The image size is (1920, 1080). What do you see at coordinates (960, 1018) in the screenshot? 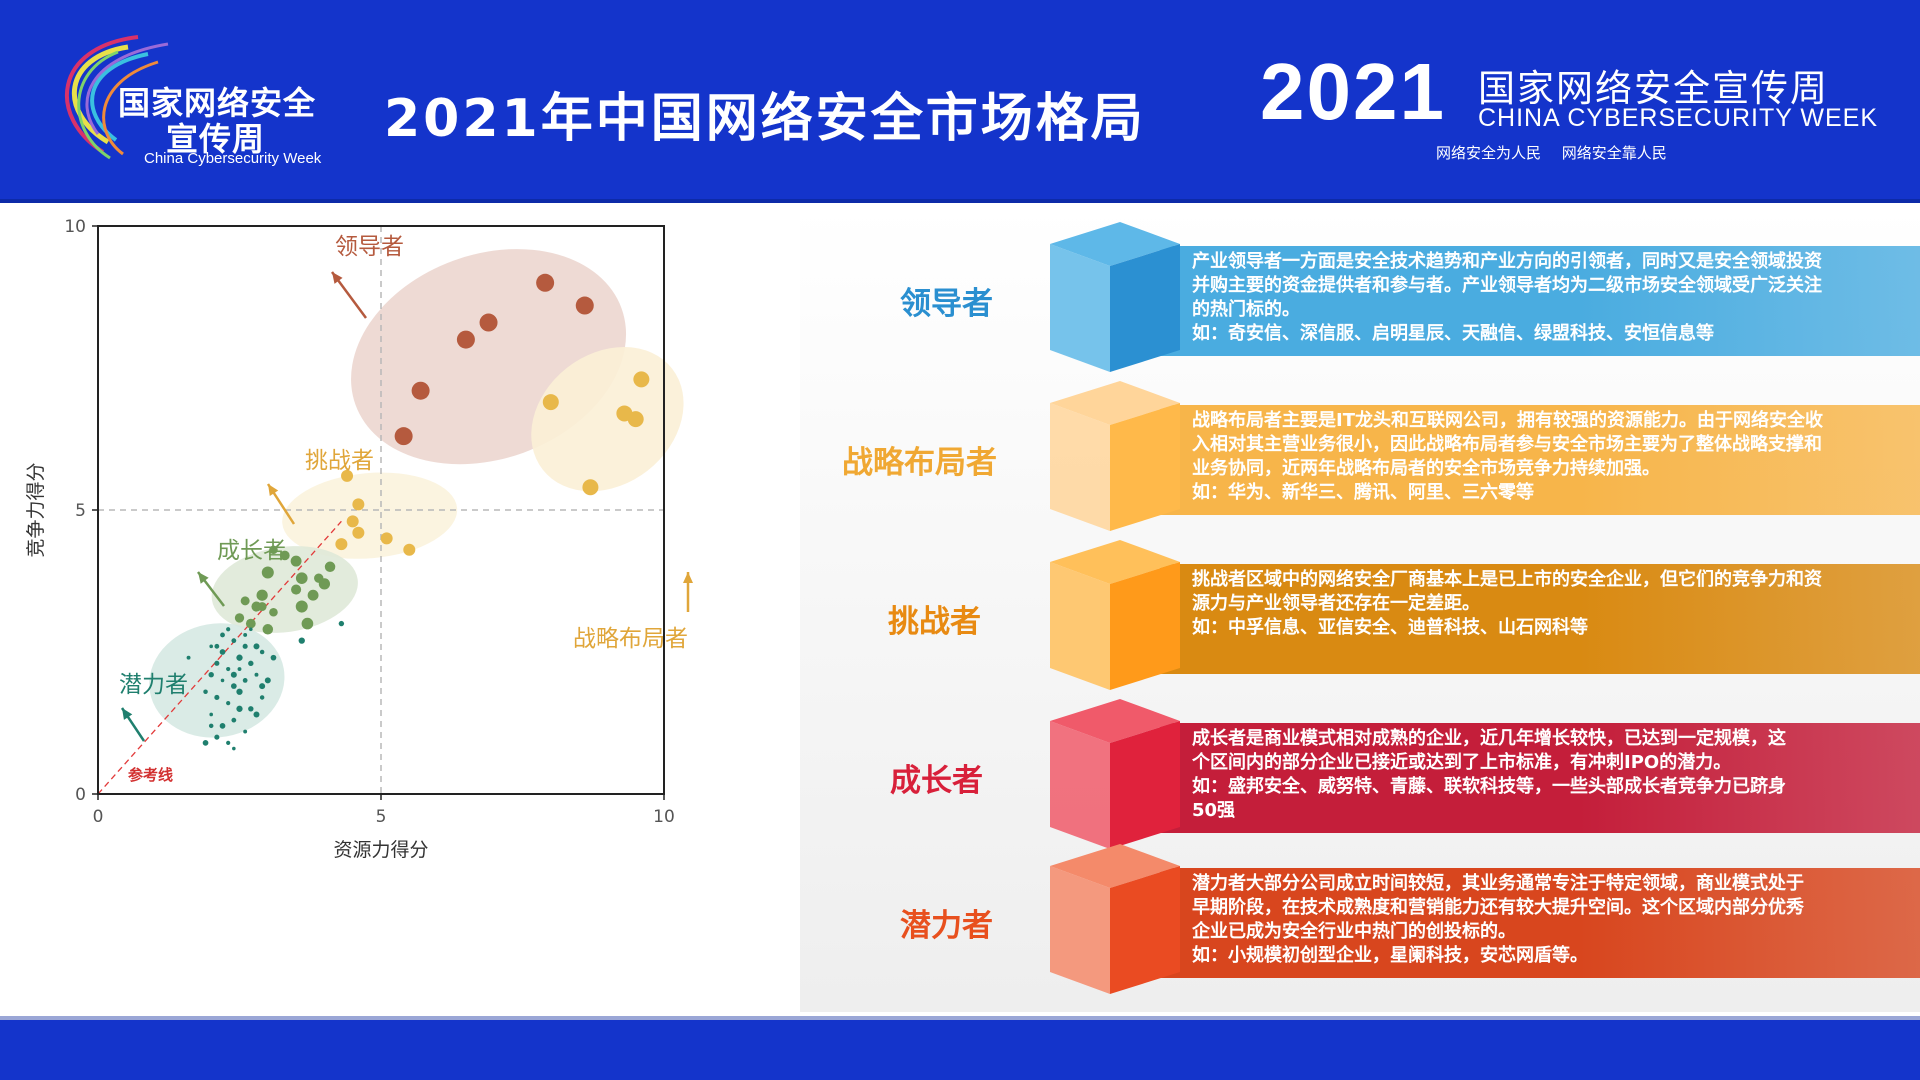
I see `footer-divider` at bounding box center [960, 1018].